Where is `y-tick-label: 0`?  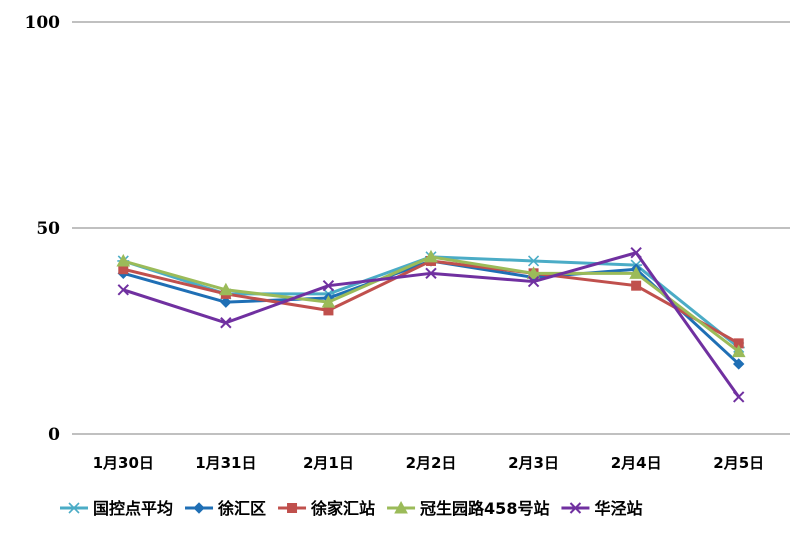 y-tick-label: 0 is located at coordinates (54, 435).